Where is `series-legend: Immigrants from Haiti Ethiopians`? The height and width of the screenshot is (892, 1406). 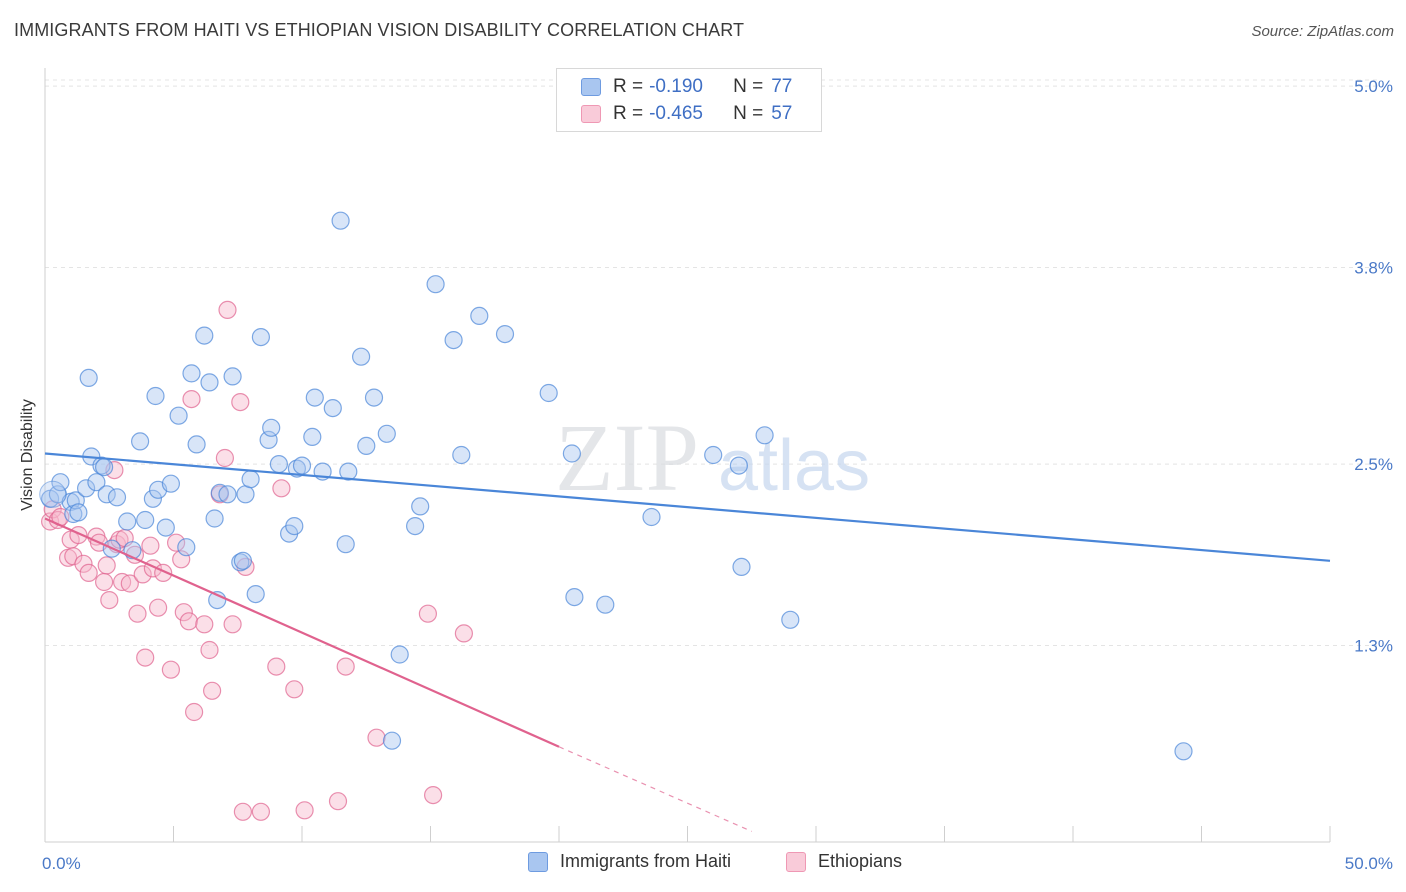 series-legend: Immigrants from Haiti Ethiopians is located at coordinates (703, 864).